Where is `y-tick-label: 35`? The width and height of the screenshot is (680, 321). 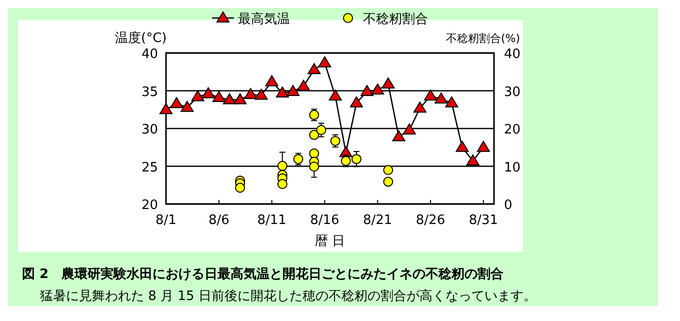
y-tick-label: 35 is located at coordinates (149, 92).